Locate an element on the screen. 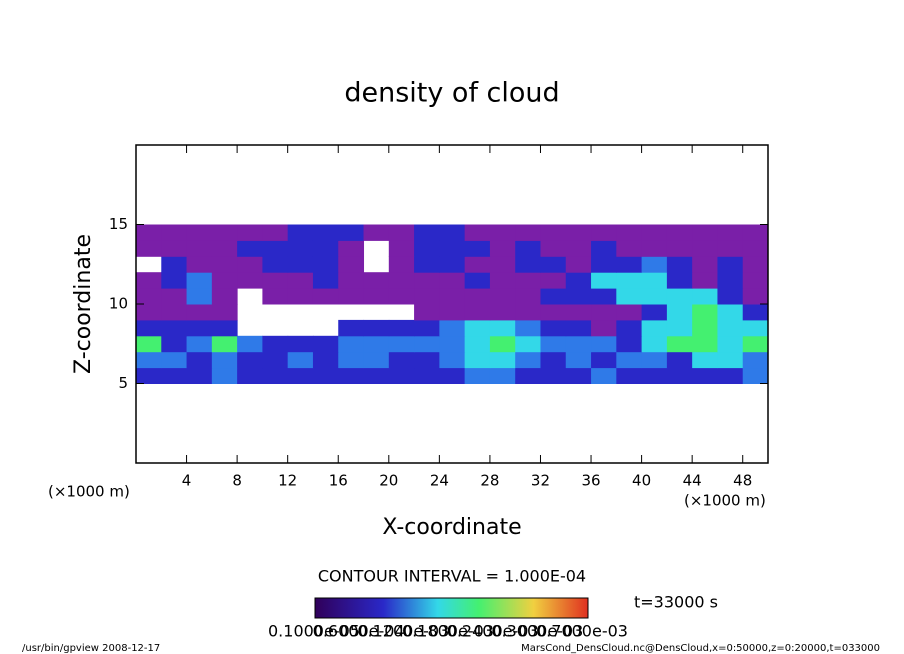 The width and height of the screenshot is (904, 654). colorbar-label: 0.1000e-05 is located at coordinates (314, 631).